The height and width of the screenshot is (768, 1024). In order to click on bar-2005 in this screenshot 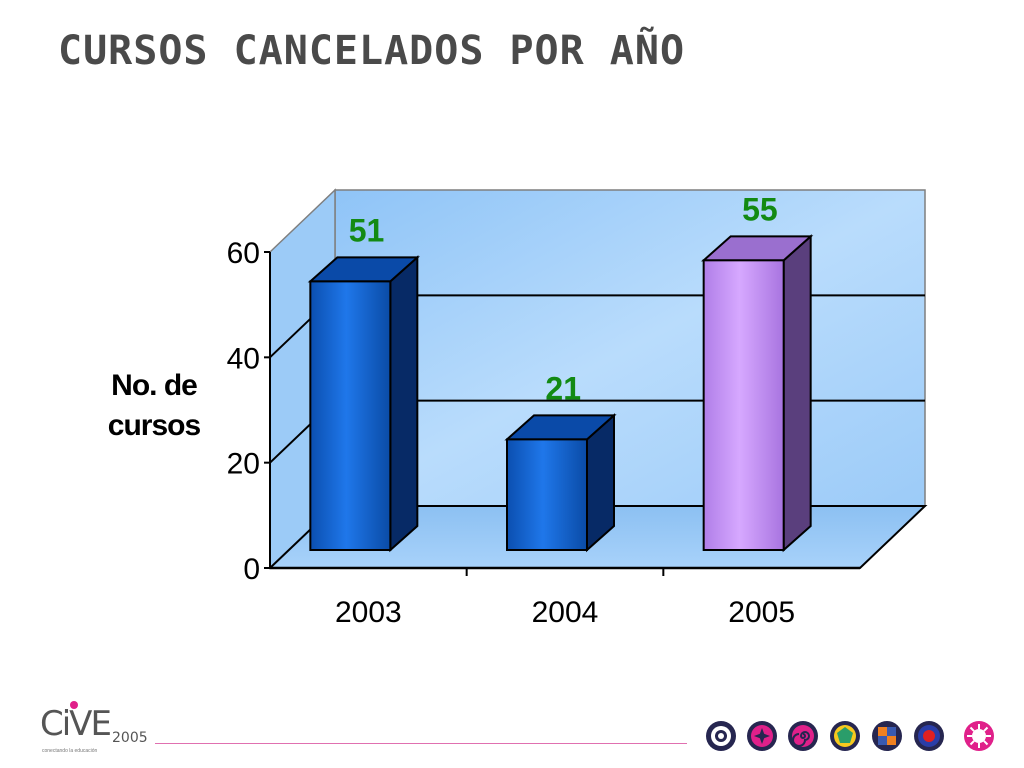, I will do `click(757, 393)`.